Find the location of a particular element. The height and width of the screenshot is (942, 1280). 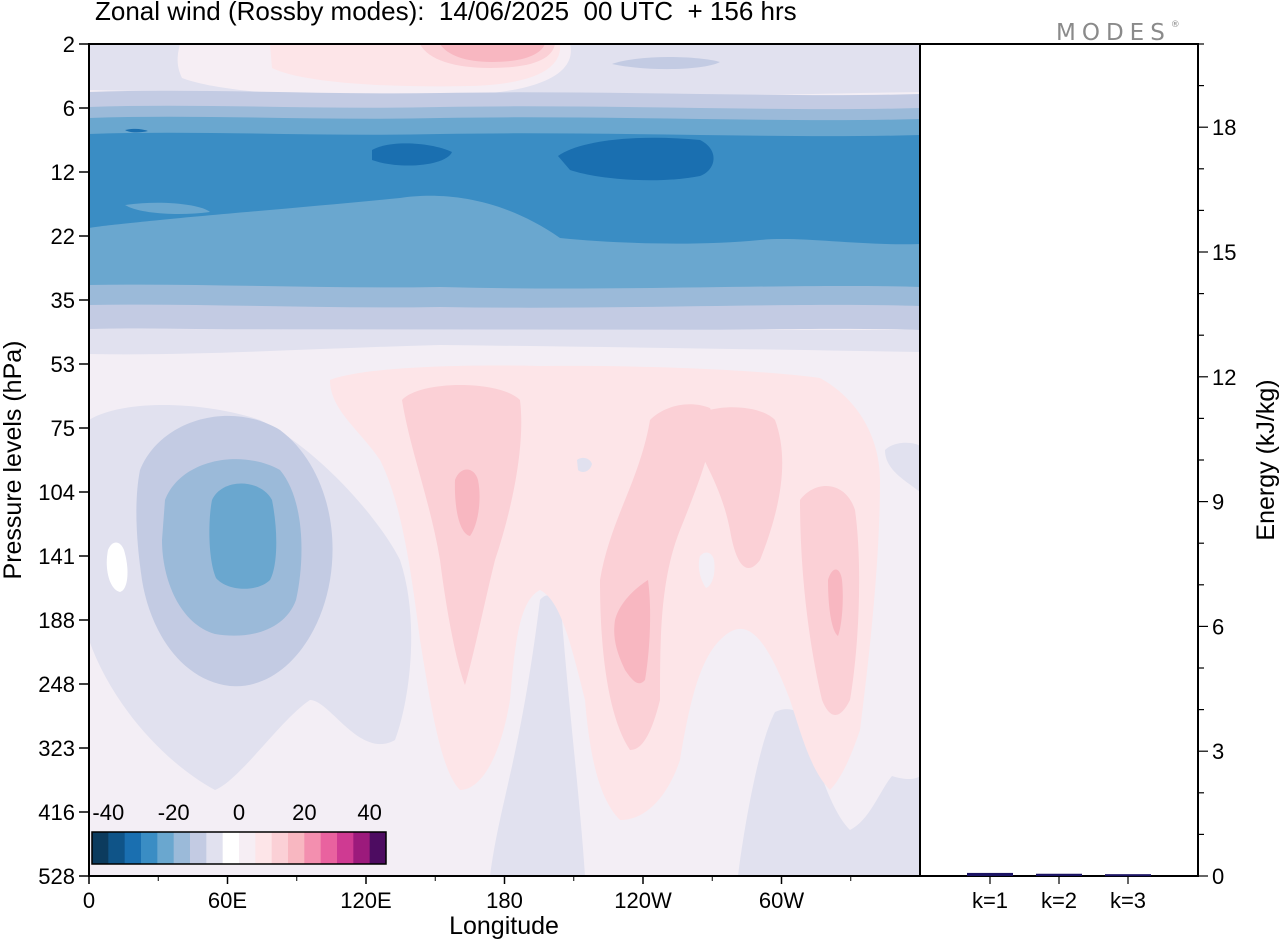

x-tick-label: 120E is located at coordinates (365, 900).